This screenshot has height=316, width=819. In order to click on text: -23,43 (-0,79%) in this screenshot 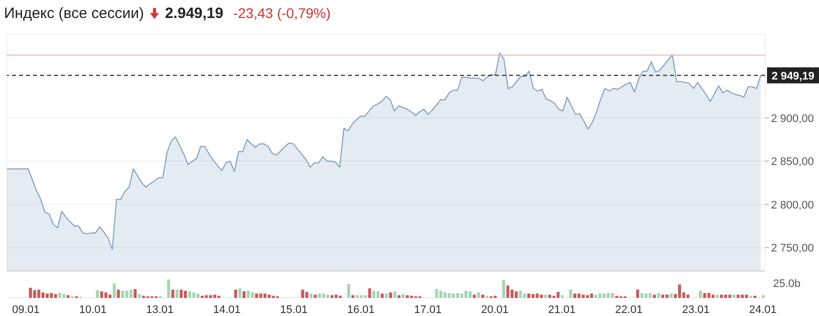, I will do `click(282, 13)`.